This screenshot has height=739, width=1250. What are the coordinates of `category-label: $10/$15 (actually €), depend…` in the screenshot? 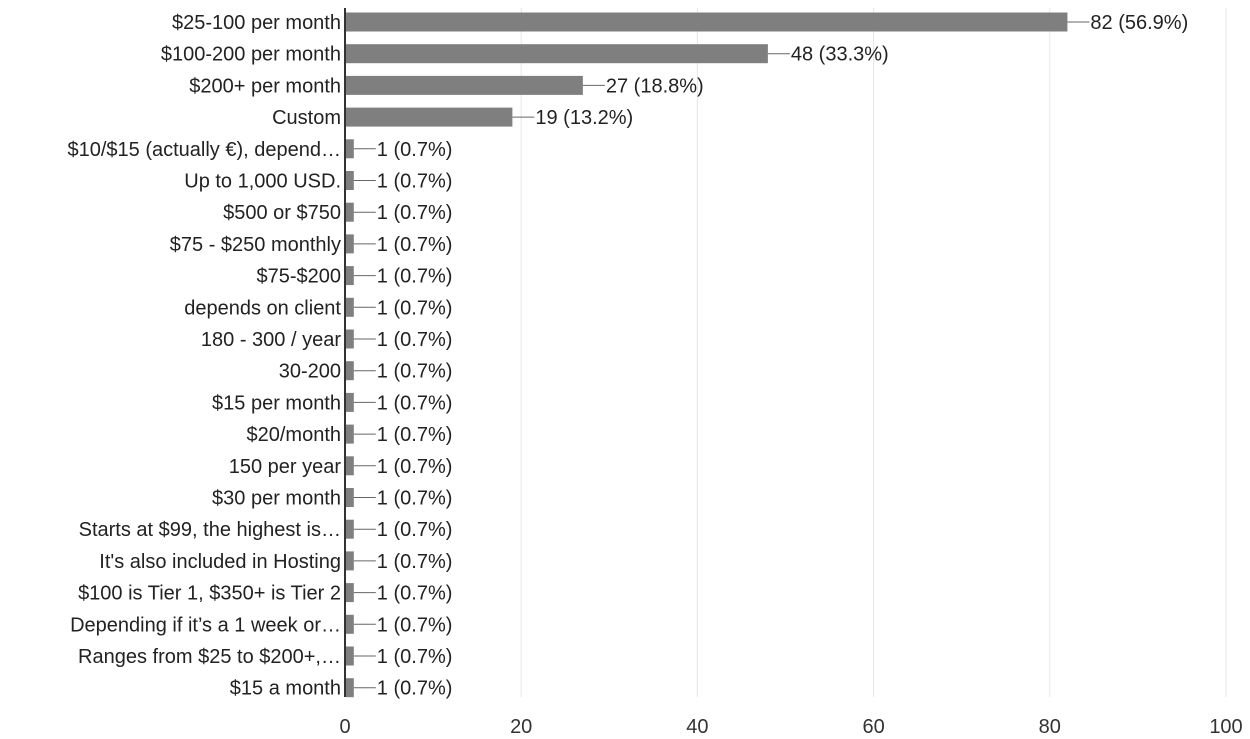 It's located at (204, 150).